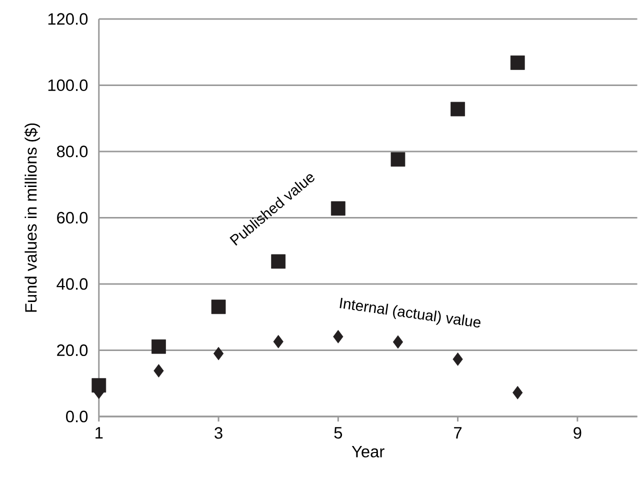 This screenshot has width=638, height=484. What do you see at coordinates (72, 151) in the screenshot?
I see `y-tick-label: 80.0` at bounding box center [72, 151].